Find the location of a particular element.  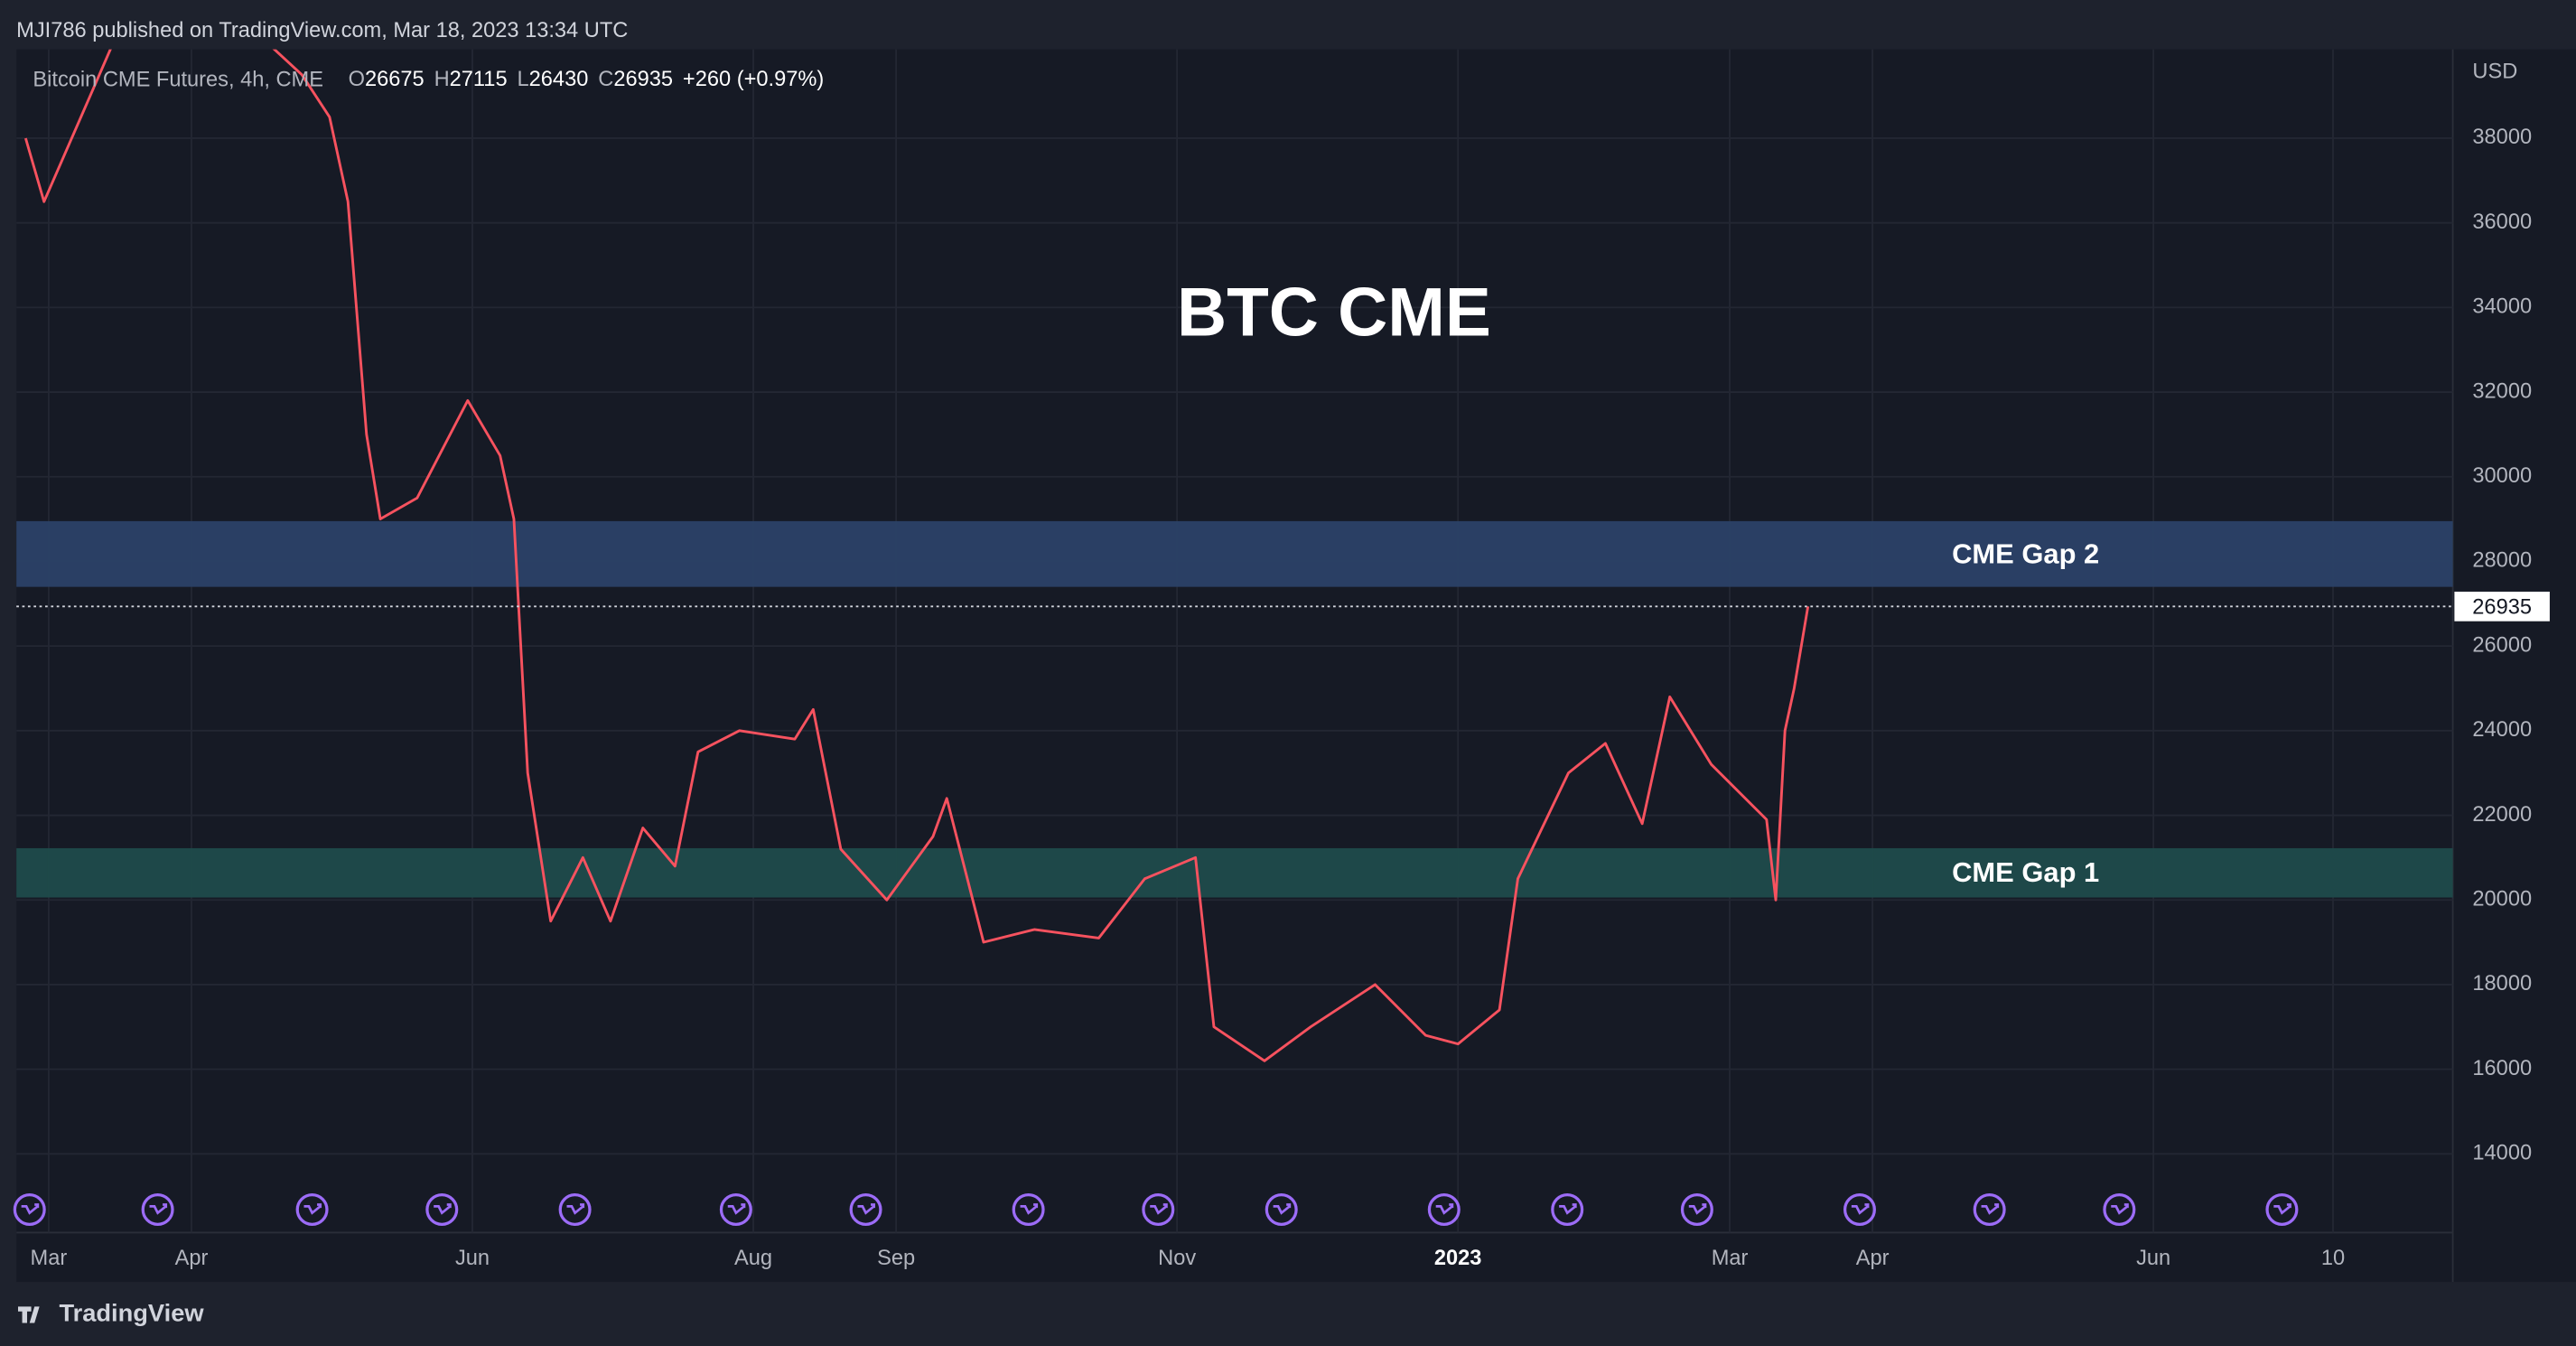

x-tick-label: Aug is located at coordinates (753, 1258).